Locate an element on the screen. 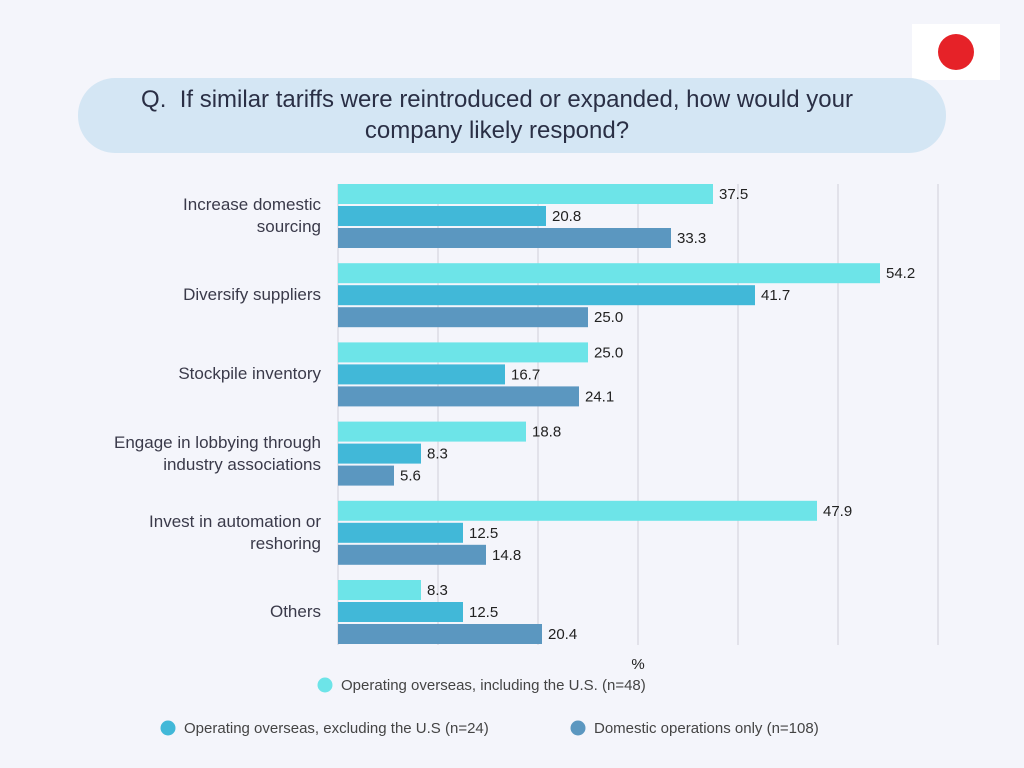 The image size is (1024, 768). value-label: 47.9 is located at coordinates (837, 511).